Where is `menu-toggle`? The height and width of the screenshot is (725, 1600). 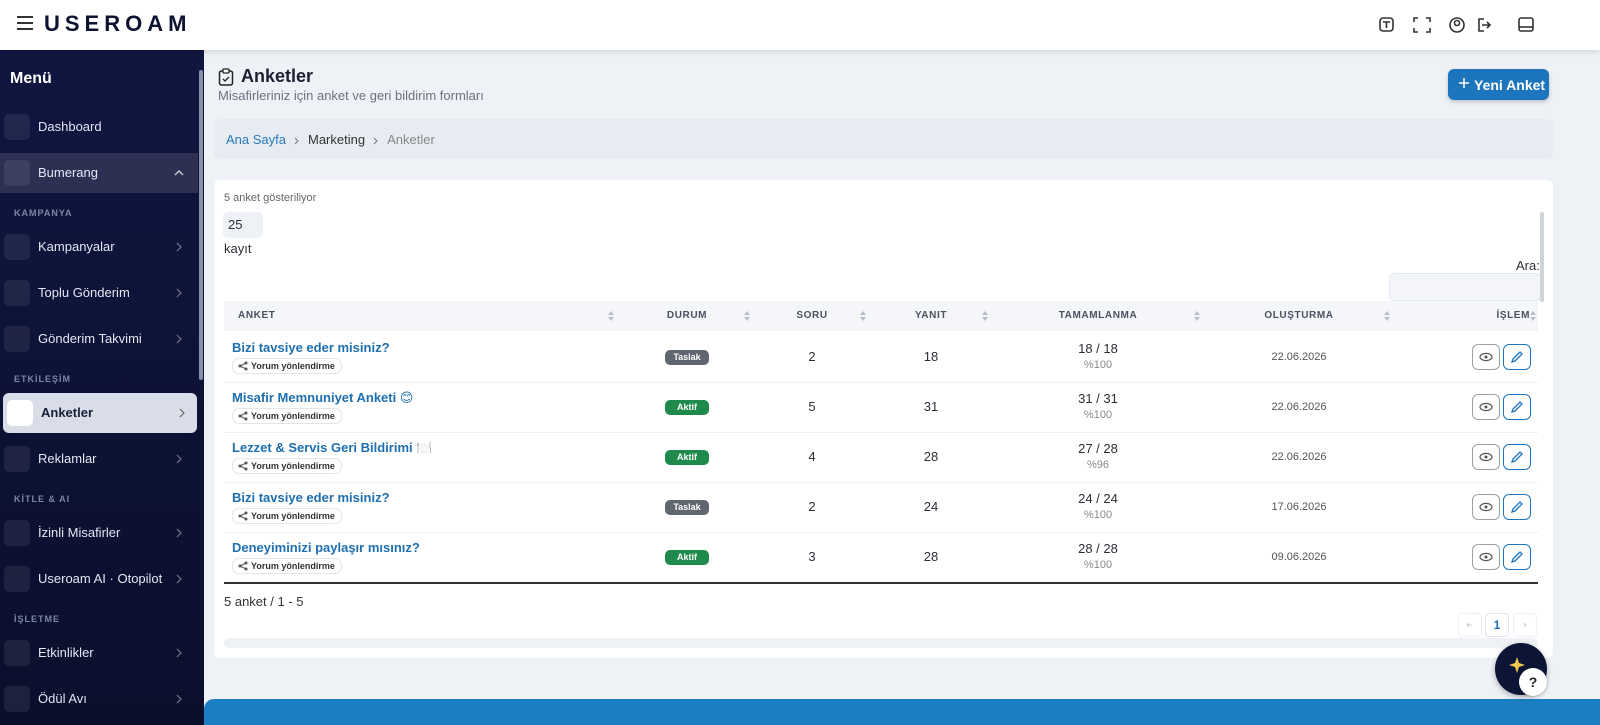
menu-toggle is located at coordinates (25, 23).